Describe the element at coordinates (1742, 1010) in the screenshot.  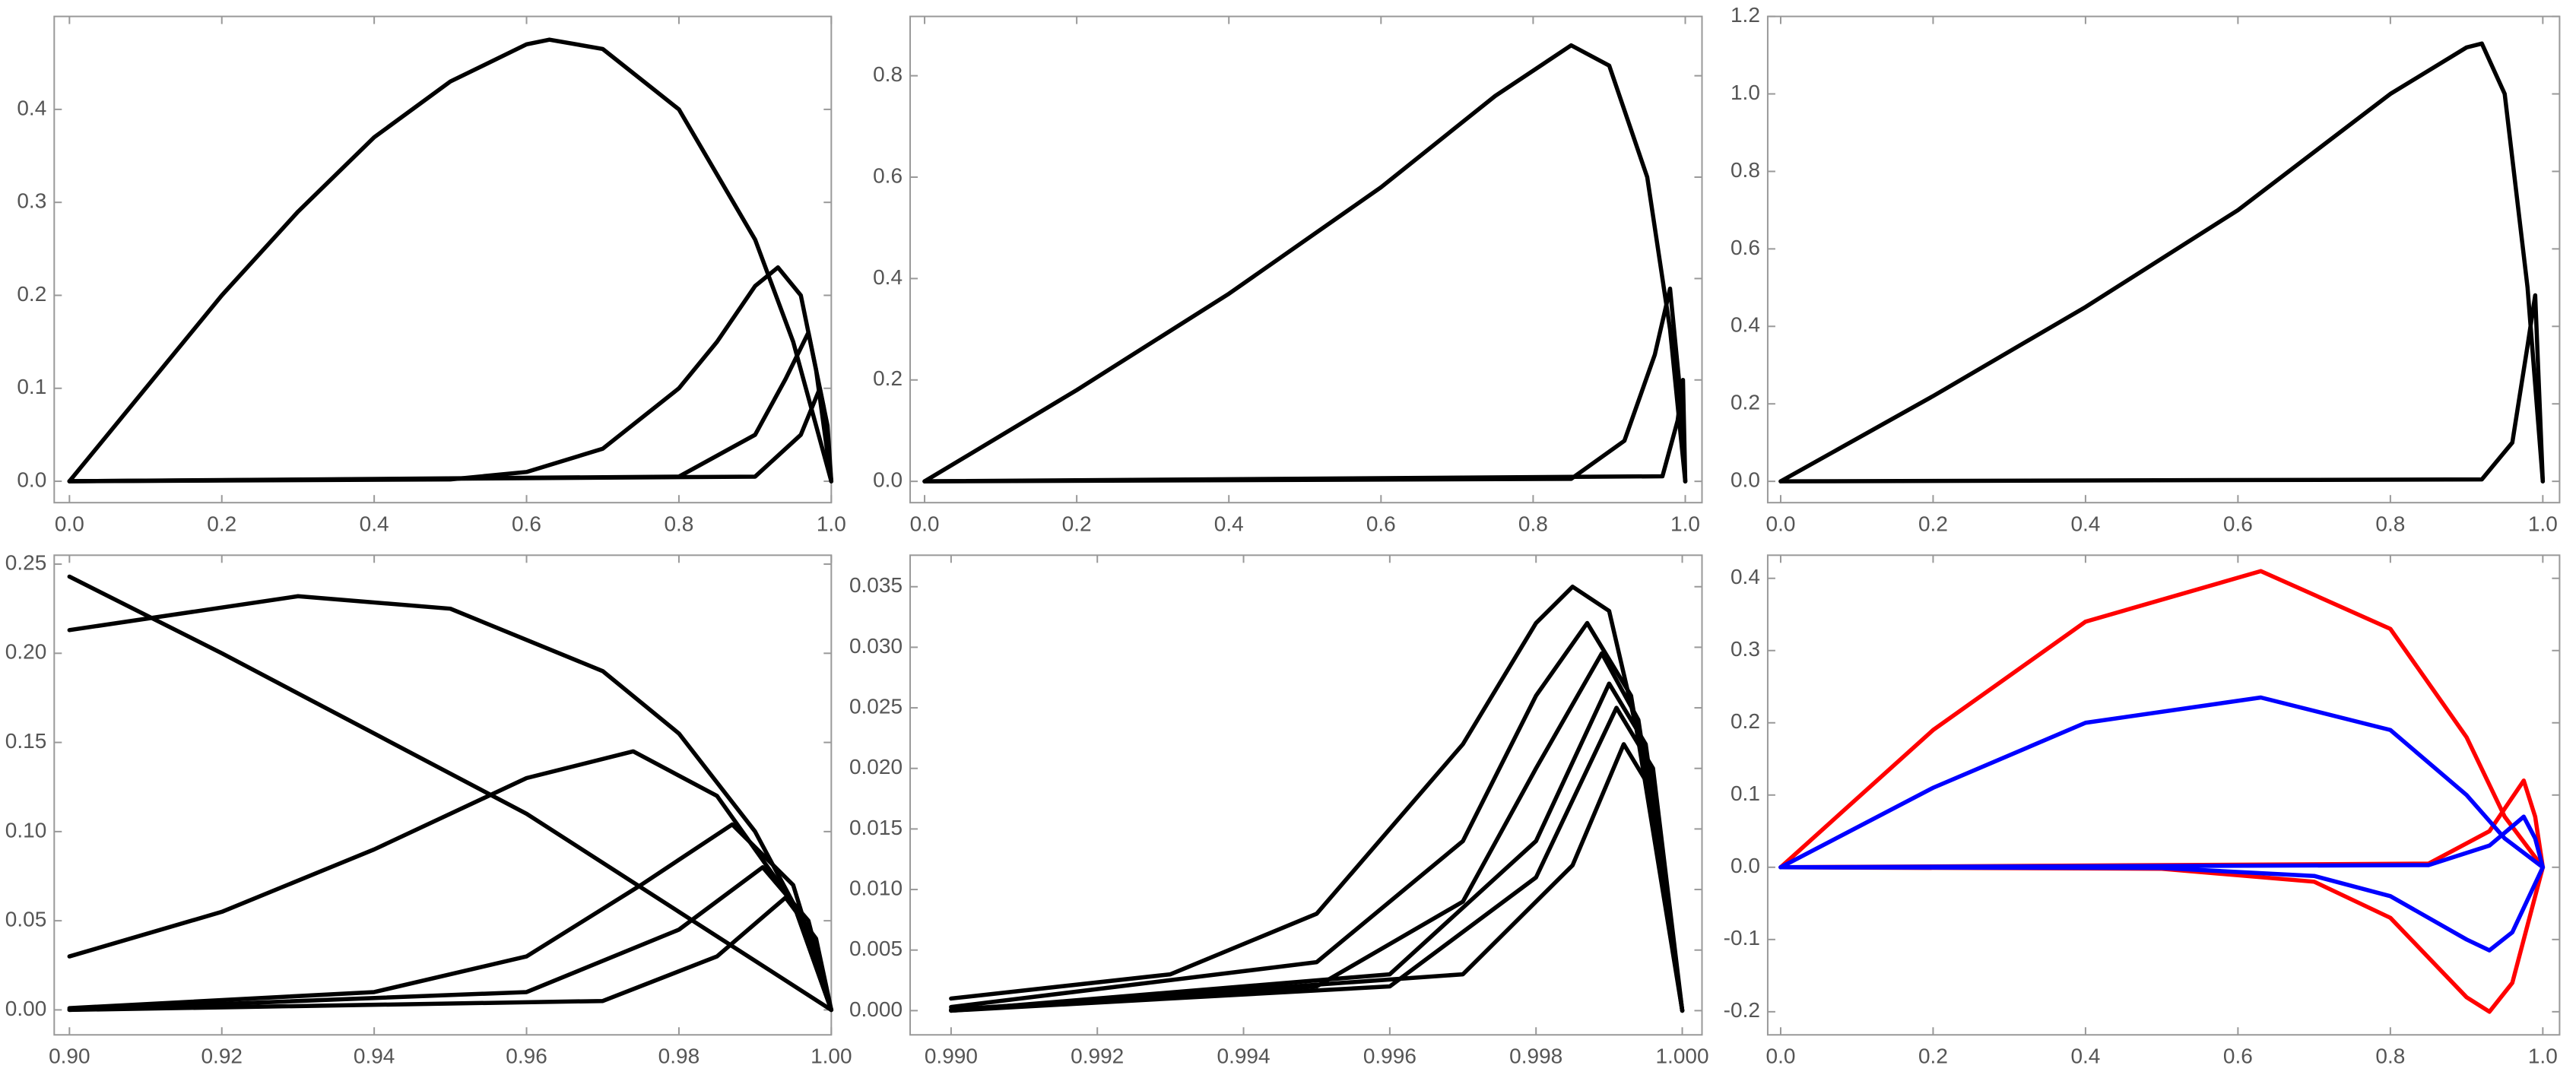
I see `y-tick-label: -0.2` at that location.